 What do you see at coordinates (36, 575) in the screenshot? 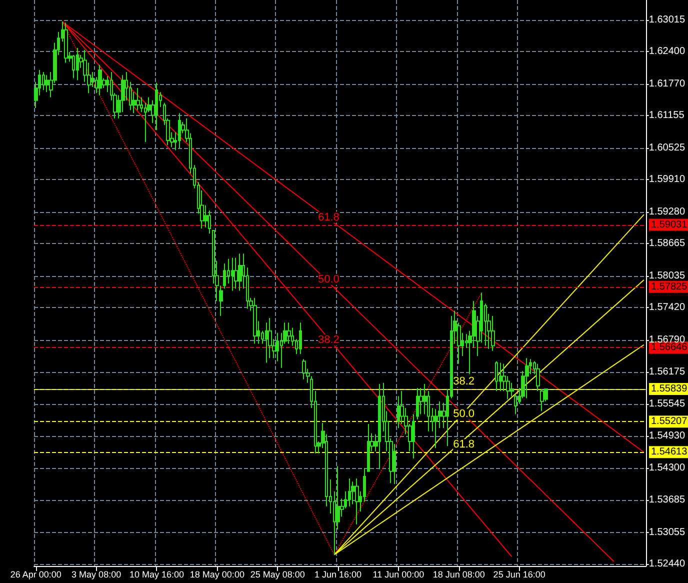
I see `x-tick-label: 26 Apr 00:00` at bounding box center [36, 575].